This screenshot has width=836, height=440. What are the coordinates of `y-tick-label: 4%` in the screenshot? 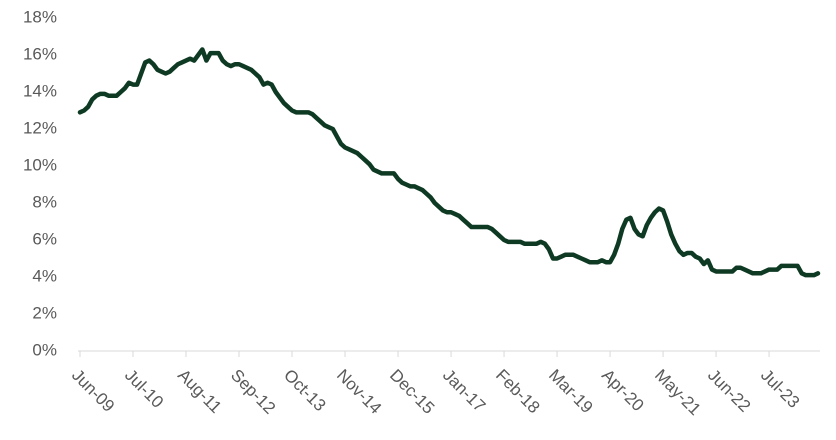 It's located at (44, 275).